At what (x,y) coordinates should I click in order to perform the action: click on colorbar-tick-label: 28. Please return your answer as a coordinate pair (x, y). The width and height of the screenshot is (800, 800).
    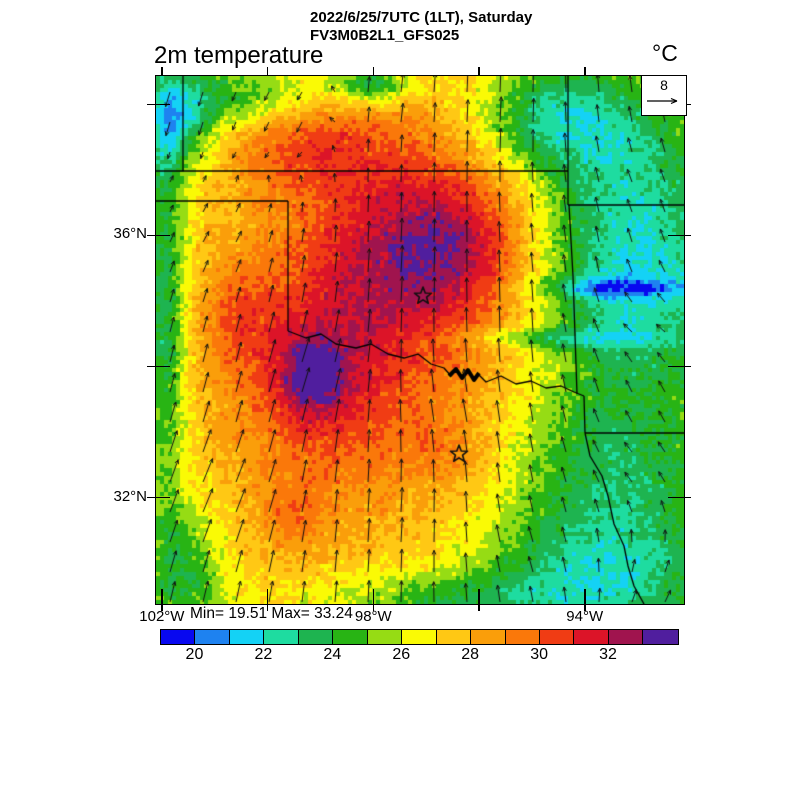
    Looking at the image, I should click on (470, 654).